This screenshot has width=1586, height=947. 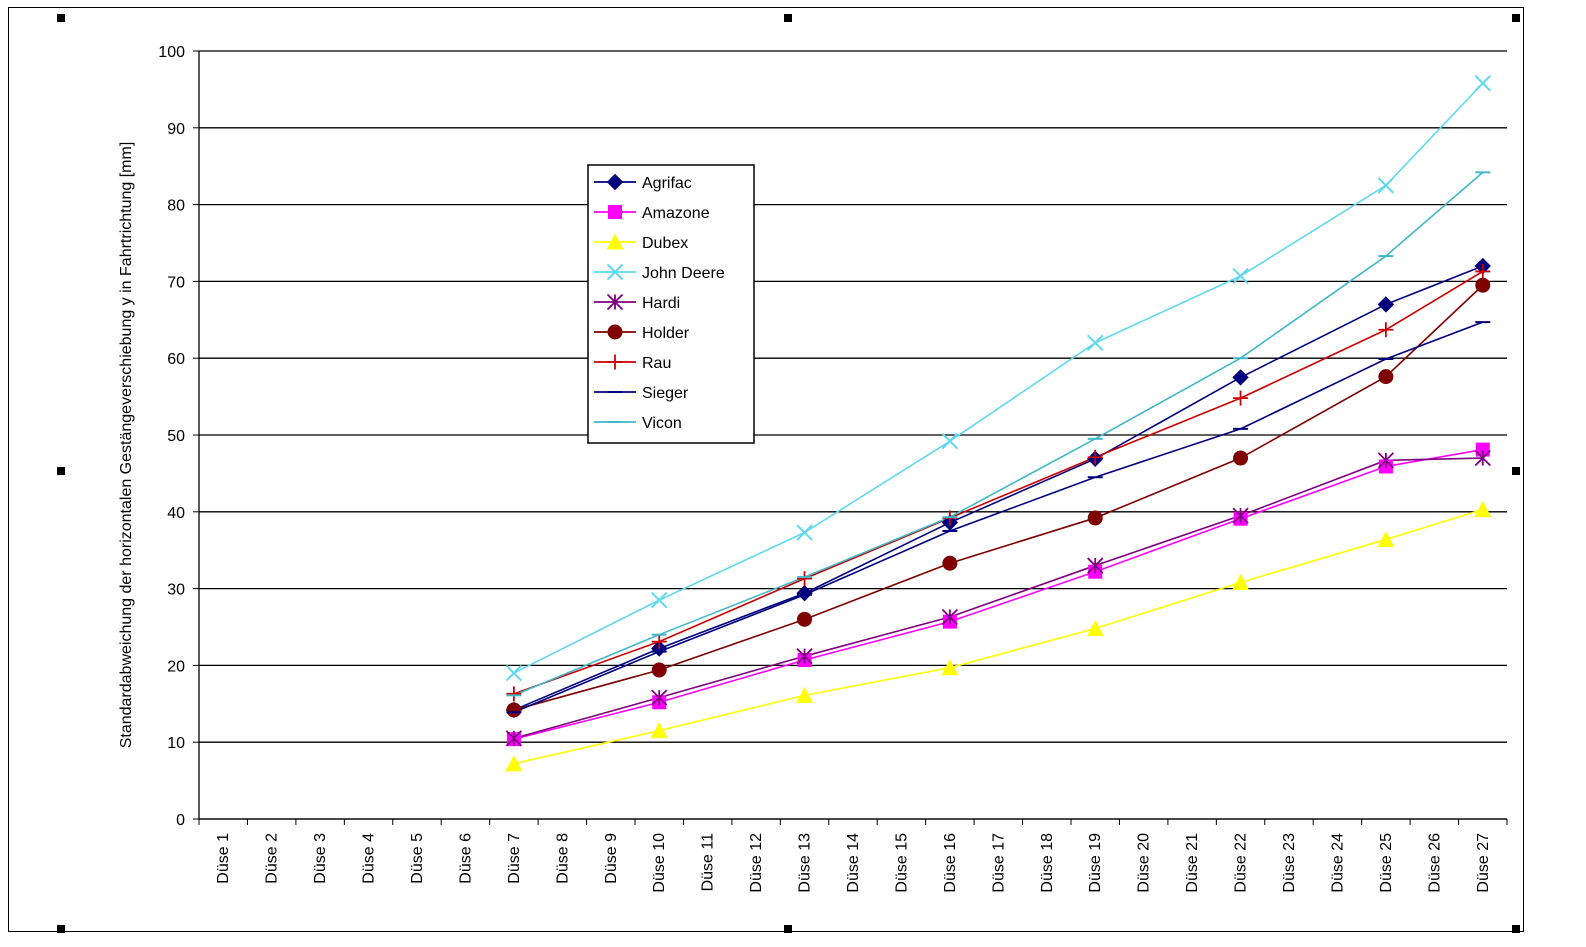 What do you see at coordinates (950, 863) in the screenshot?
I see `x-tick-label: Düse 16` at bounding box center [950, 863].